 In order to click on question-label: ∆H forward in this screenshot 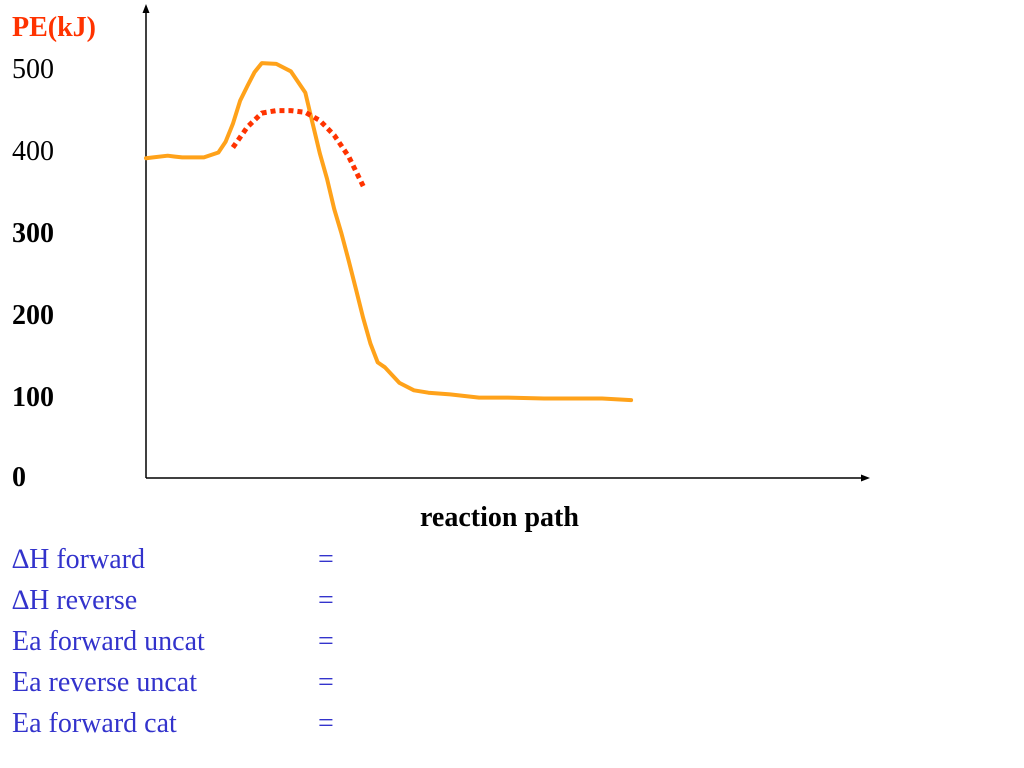, I will do `click(78, 559)`.